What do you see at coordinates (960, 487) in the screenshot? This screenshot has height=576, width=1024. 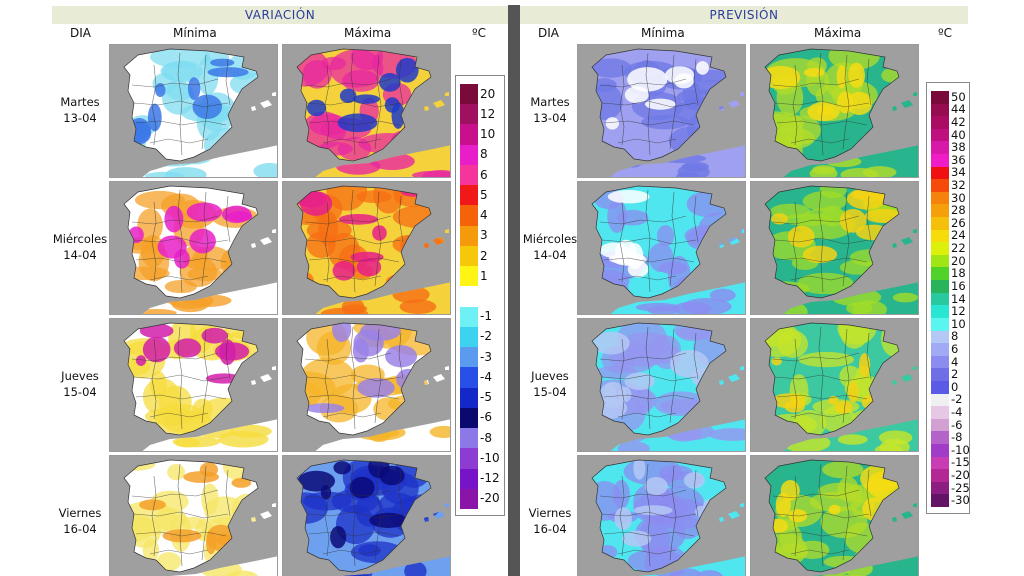 I see `scale-label: -25` at bounding box center [960, 487].